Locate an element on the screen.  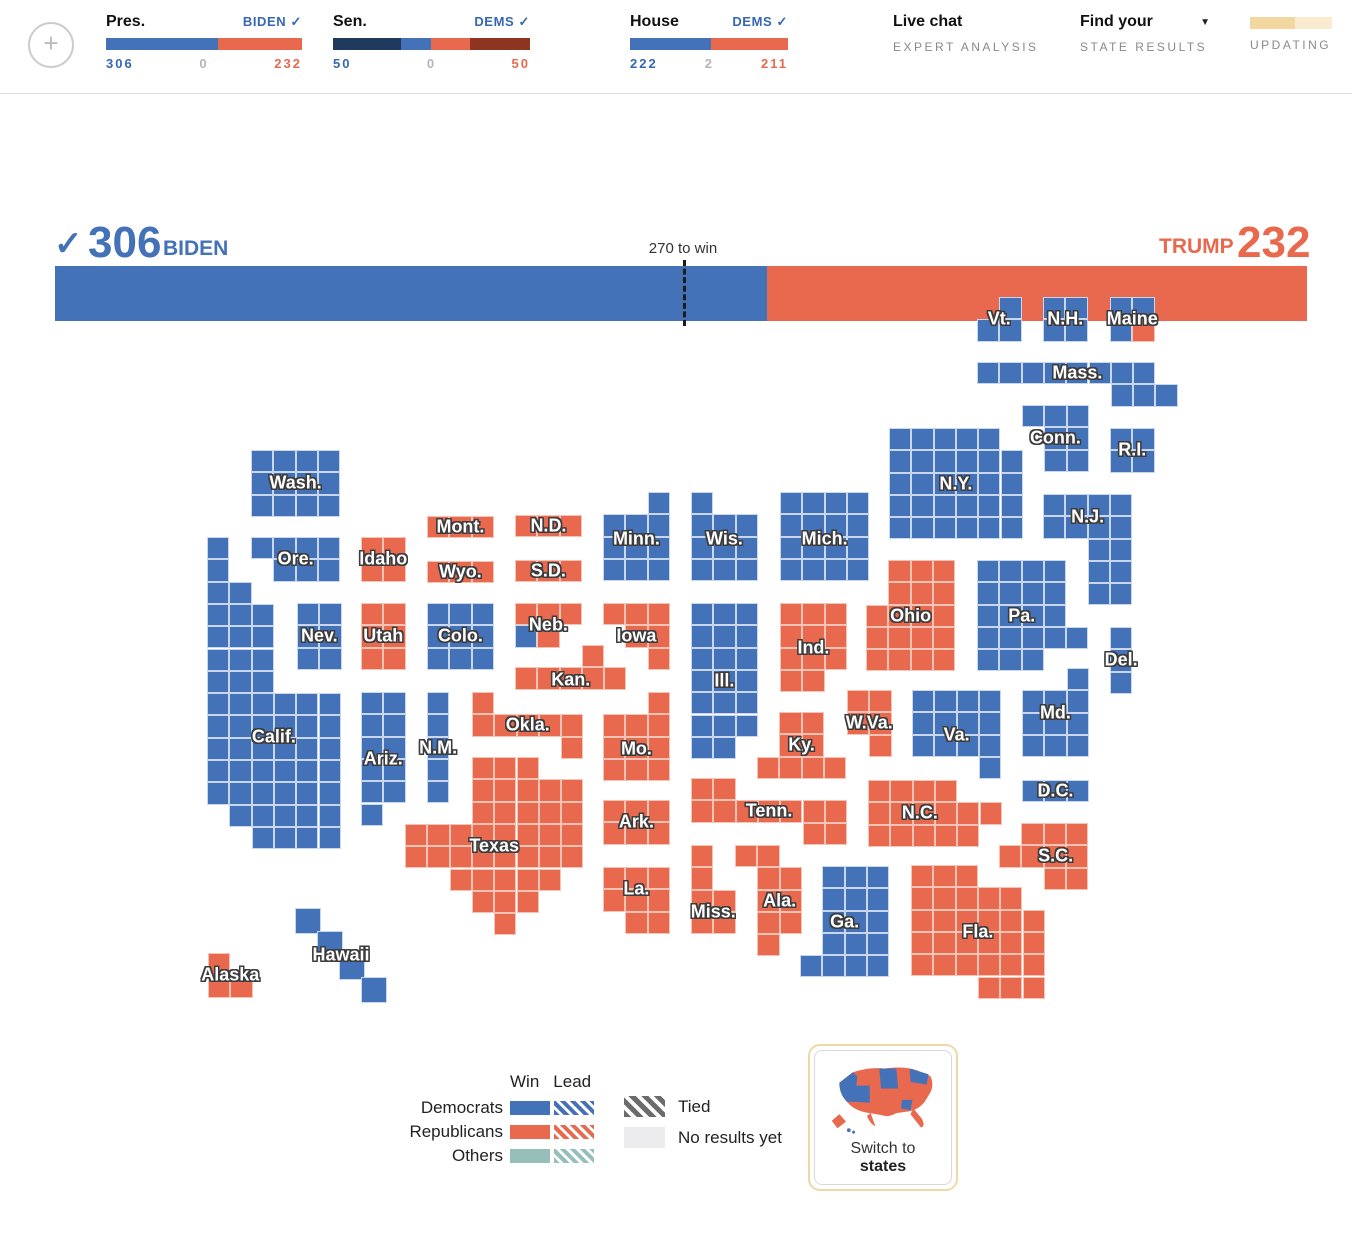
trump-label: TRUMP is located at coordinates (1196, 246).